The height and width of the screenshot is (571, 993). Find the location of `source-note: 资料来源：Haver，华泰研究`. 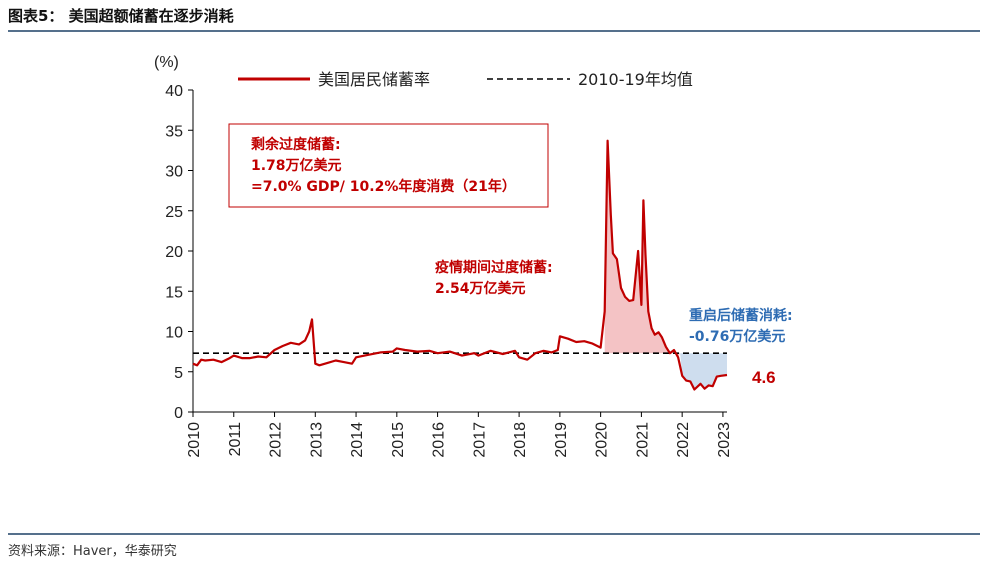

source-note: 资料来源：Haver，华泰研究 is located at coordinates (92, 551).